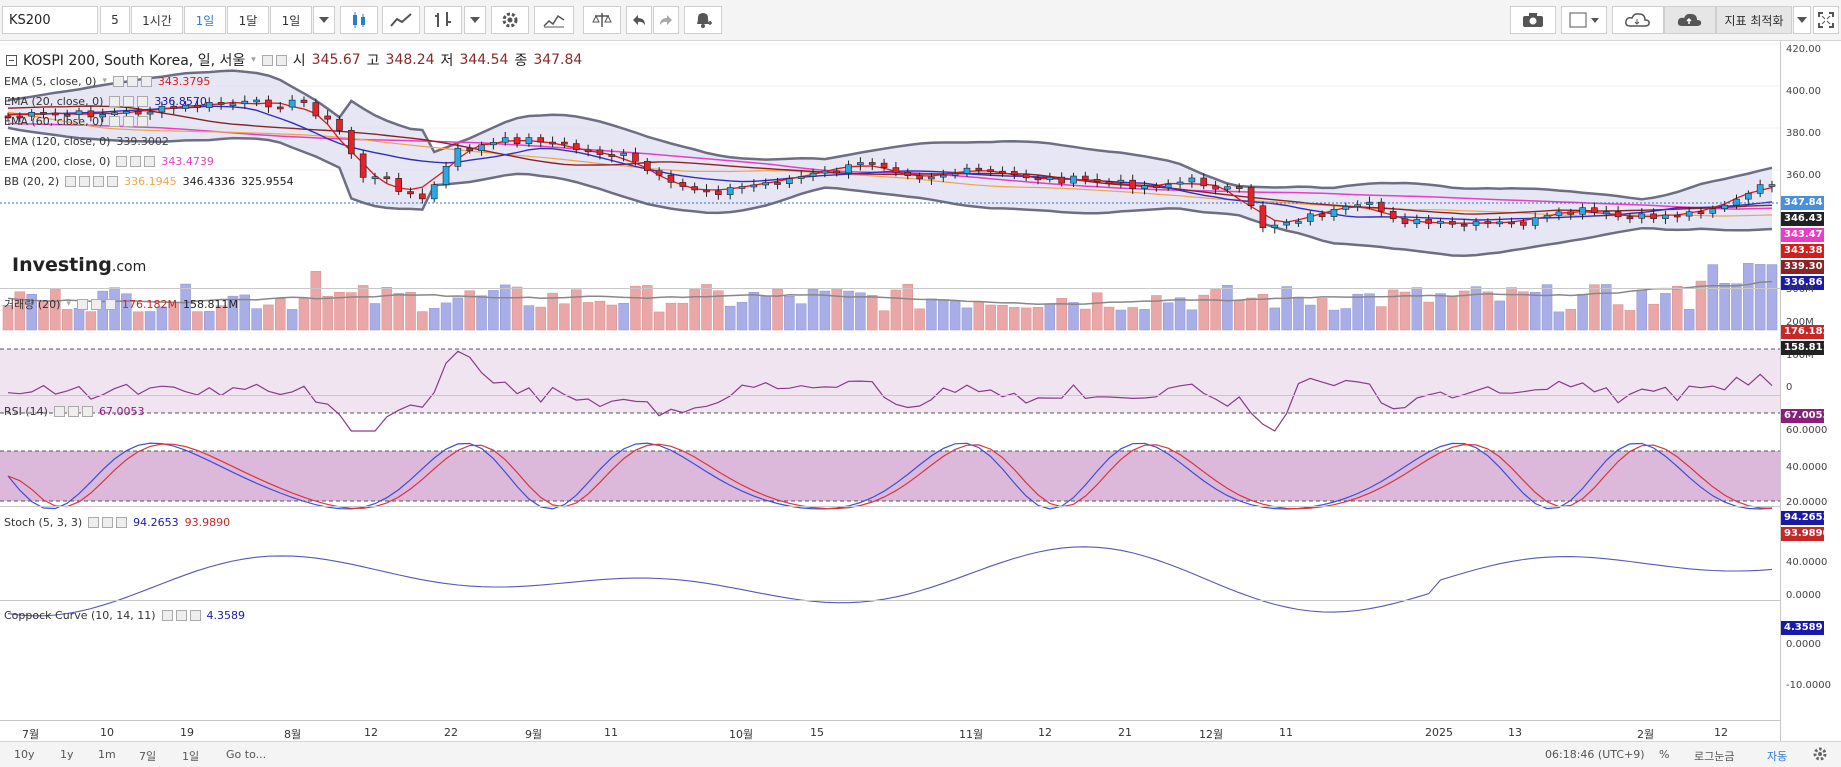 The height and width of the screenshot is (767, 1841). I want to click on interval-1h-button: 1시간, so click(157, 20).